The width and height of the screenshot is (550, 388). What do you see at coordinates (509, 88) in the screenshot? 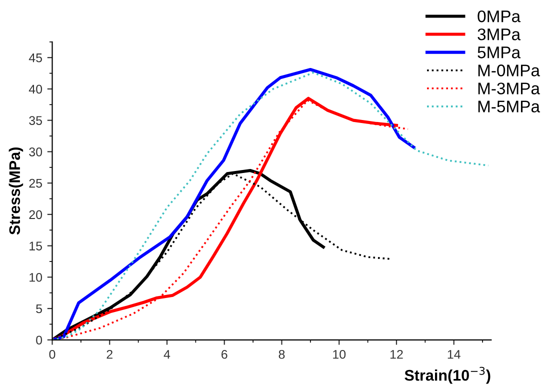
I see `legend-label: M-3MPa` at bounding box center [509, 88].